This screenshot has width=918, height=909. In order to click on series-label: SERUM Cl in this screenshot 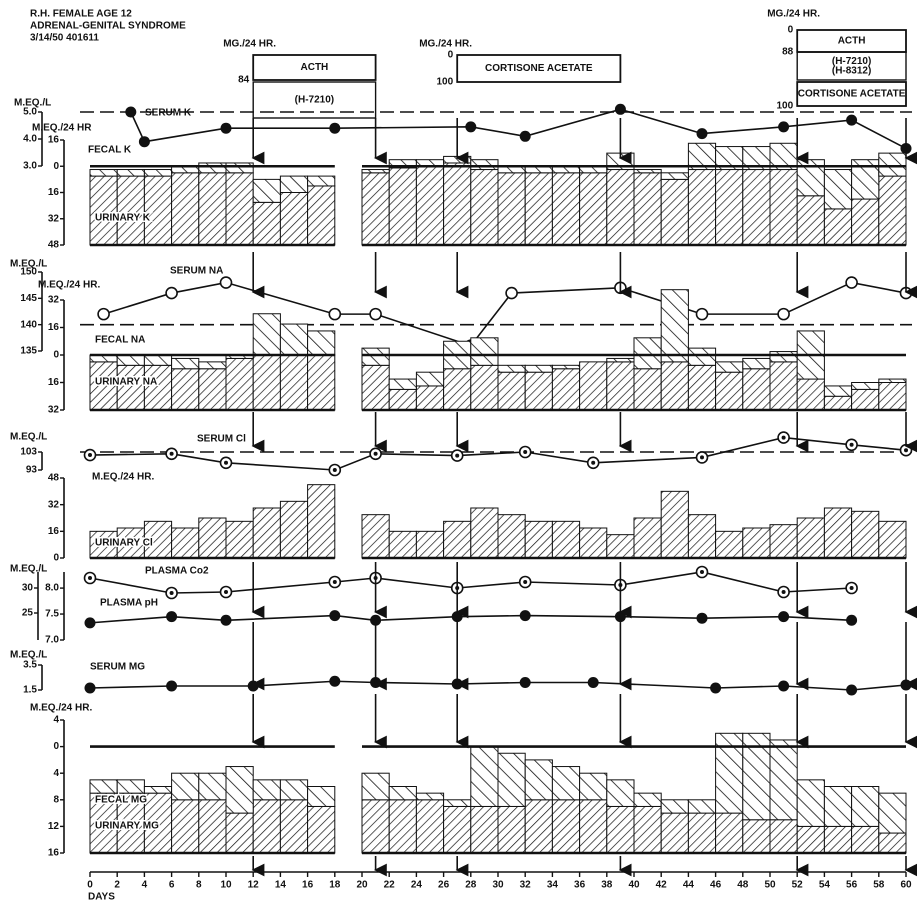, I will do `click(221, 439)`.